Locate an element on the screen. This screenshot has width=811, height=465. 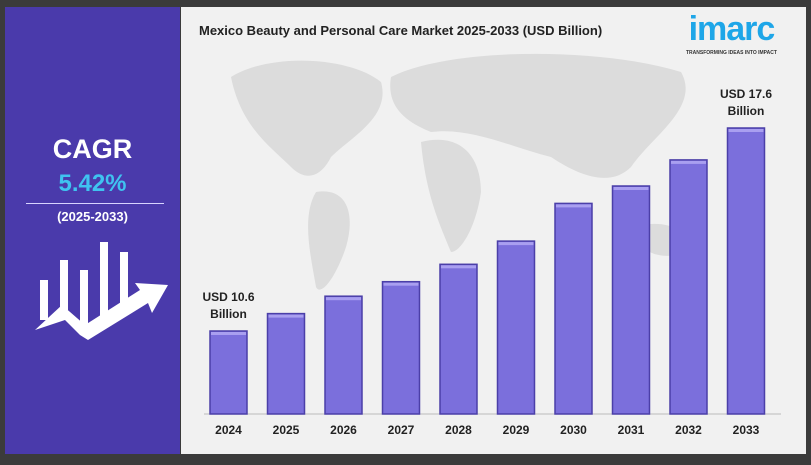
bar-2031 is located at coordinates (631, 300).